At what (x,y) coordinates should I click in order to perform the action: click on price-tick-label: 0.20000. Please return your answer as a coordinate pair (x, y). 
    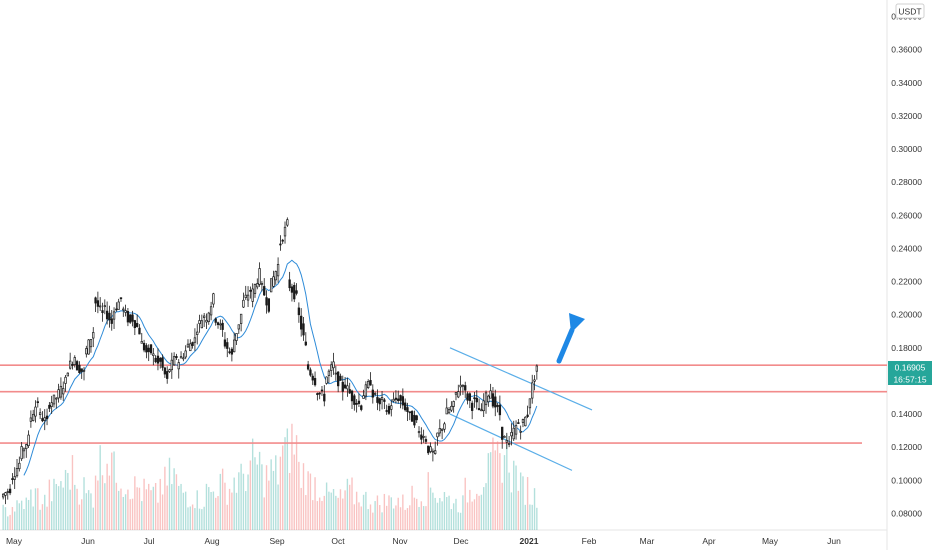
    Looking at the image, I should click on (906, 315).